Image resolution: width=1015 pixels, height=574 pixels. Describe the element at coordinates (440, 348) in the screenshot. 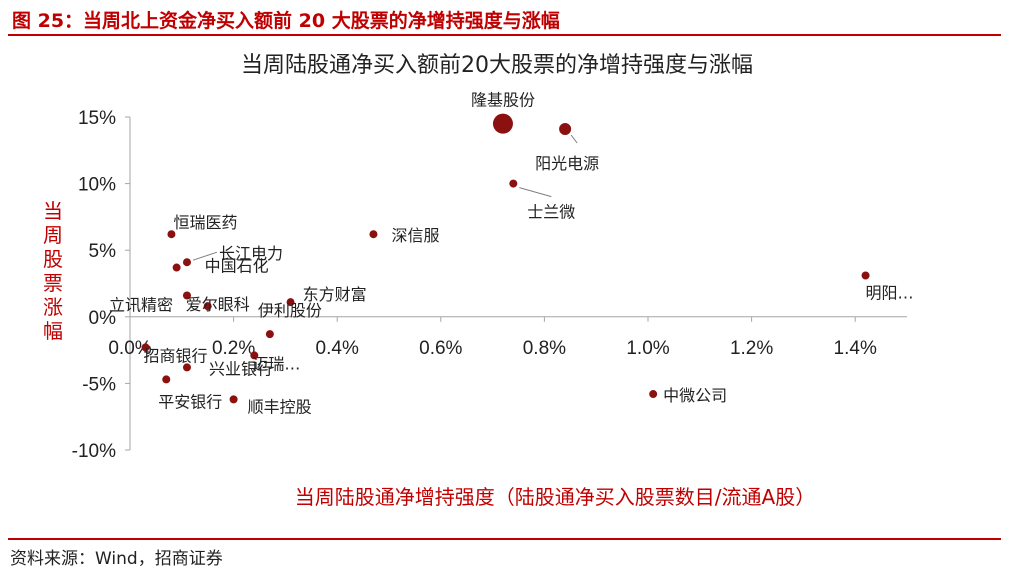

I see `x-tick-label: 0.6%` at that location.